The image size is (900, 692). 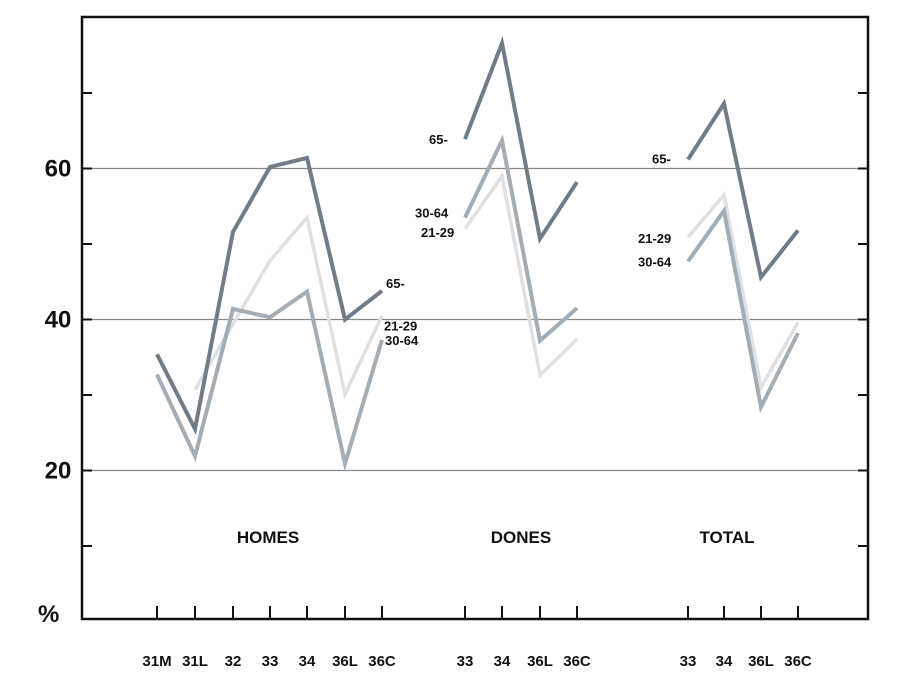 What do you see at coordinates (477, 661) in the screenshot?
I see `x-tick-labels: 31M 31L 32 33 34 36L 36C 33 34 36L 36C 33 34 36L 36C` at bounding box center [477, 661].